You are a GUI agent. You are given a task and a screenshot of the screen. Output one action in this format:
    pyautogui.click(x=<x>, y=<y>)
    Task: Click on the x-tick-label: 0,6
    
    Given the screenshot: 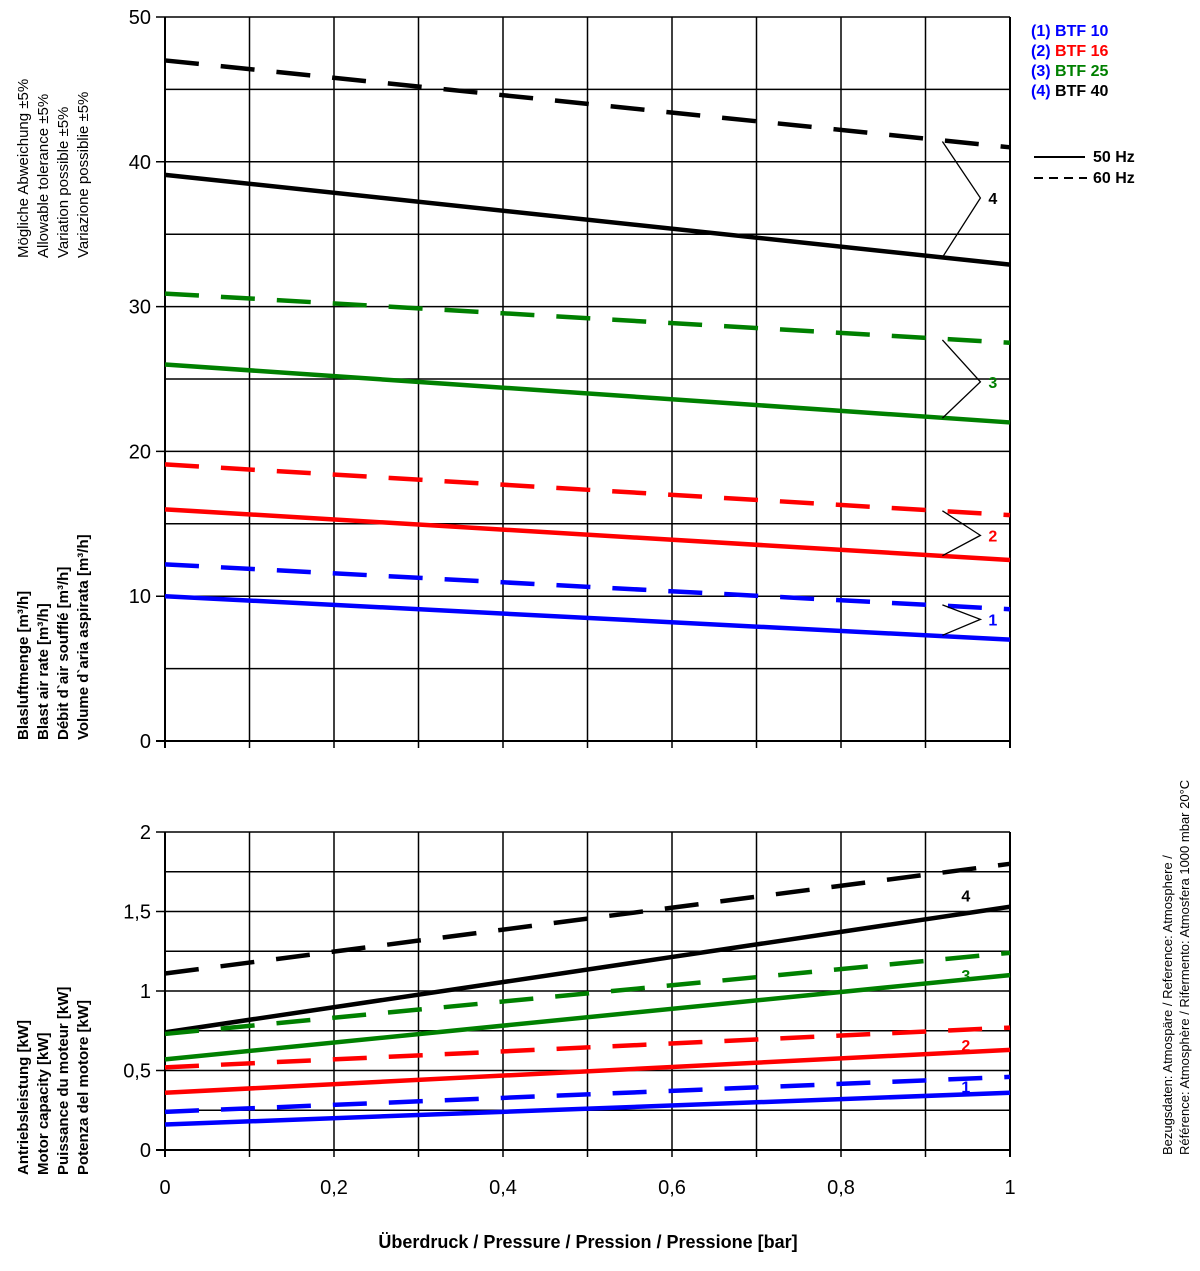 What is the action you would take?
    pyautogui.click(x=672, y=1188)
    